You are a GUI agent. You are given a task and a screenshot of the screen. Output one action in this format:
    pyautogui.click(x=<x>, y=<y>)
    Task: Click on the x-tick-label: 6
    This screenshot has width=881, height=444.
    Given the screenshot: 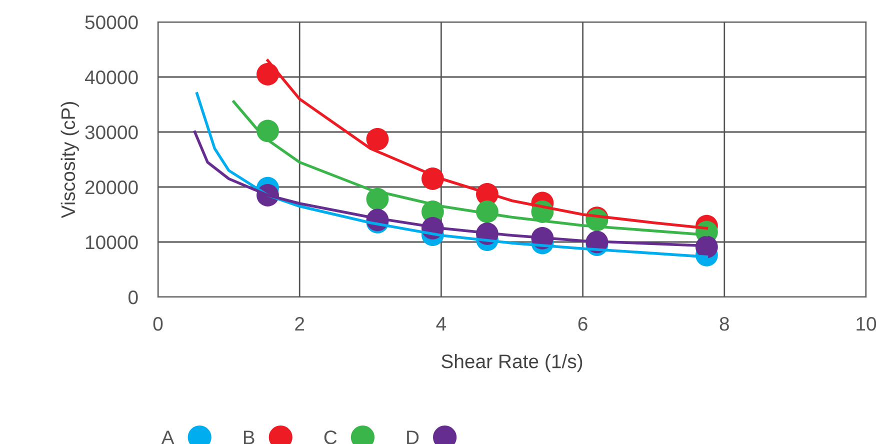 What is the action you would take?
    pyautogui.click(x=583, y=323)
    